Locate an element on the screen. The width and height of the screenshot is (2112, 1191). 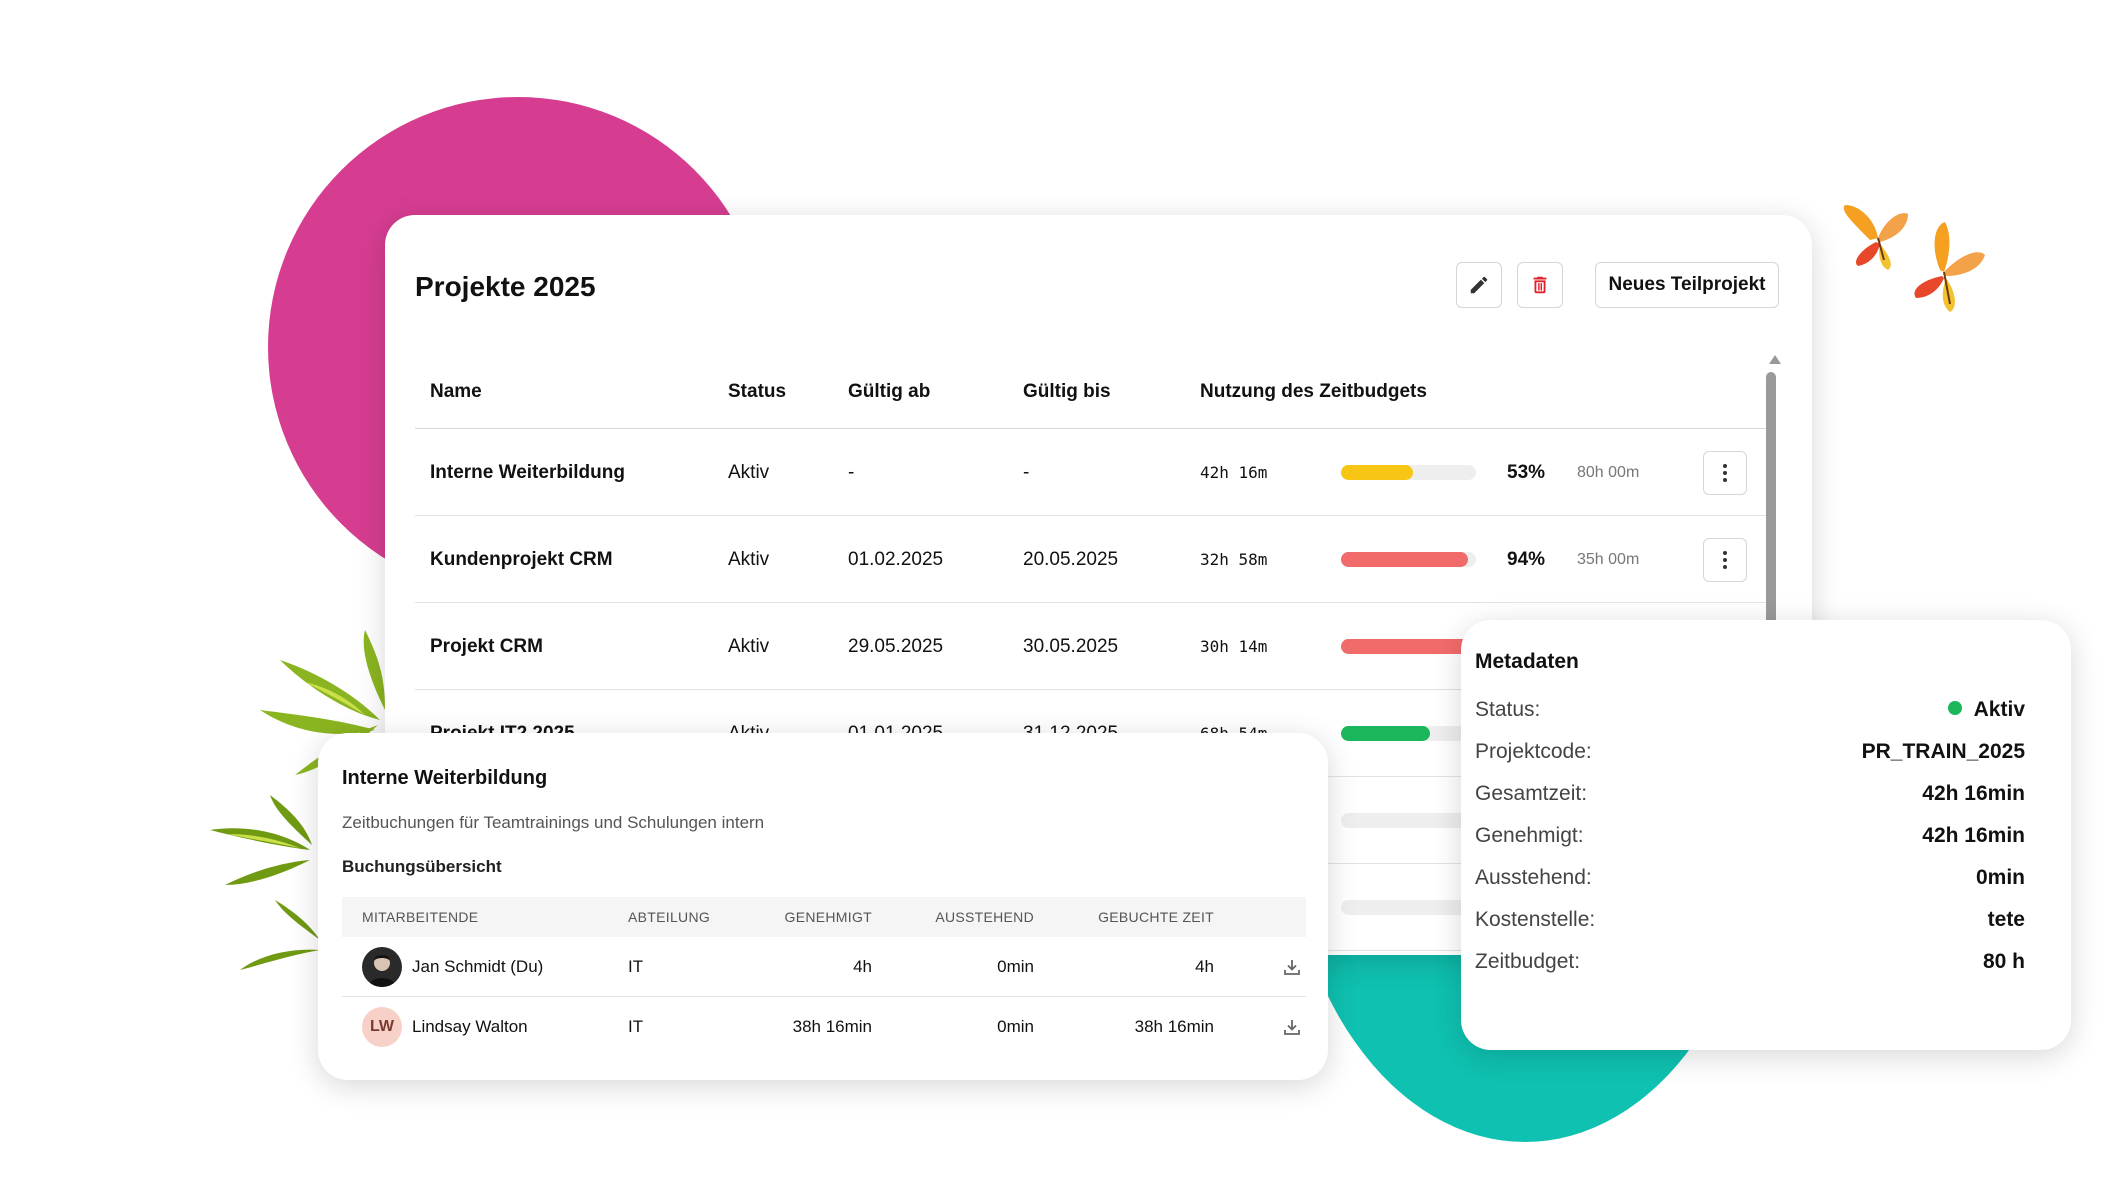
project-name: Kundenprojekt CRM is located at coordinates (521, 559).